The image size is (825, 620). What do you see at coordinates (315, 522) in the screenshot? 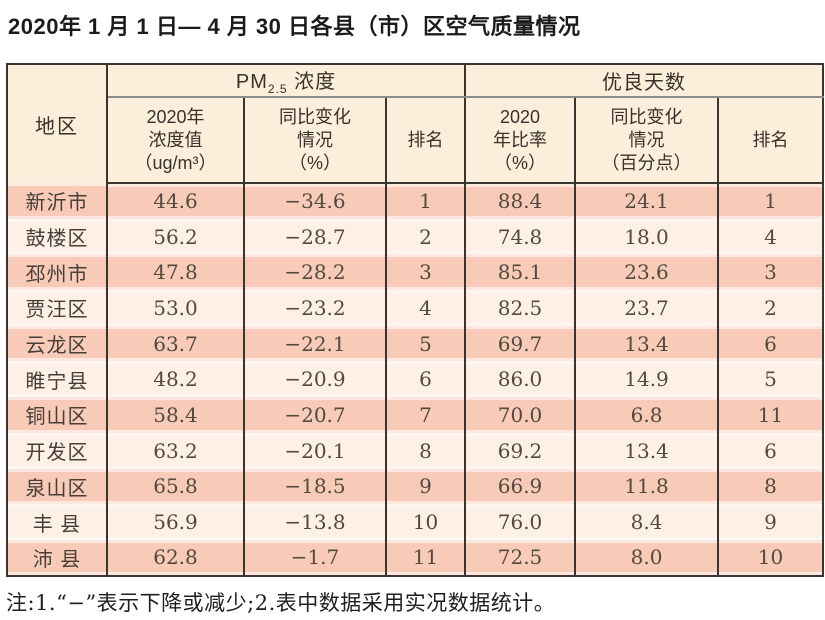
I see `cell-pm-change: −13.8` at bounding box center [315, 522].